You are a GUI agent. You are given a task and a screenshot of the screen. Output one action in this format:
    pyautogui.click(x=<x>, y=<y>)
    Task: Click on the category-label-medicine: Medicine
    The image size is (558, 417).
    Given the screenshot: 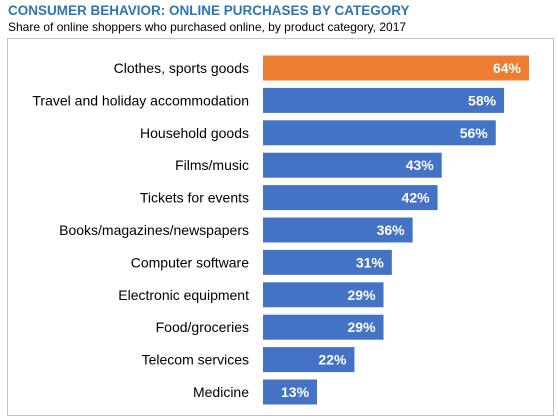 What is the action you would take?
    pyautogui.click(x=221, y=392)
    